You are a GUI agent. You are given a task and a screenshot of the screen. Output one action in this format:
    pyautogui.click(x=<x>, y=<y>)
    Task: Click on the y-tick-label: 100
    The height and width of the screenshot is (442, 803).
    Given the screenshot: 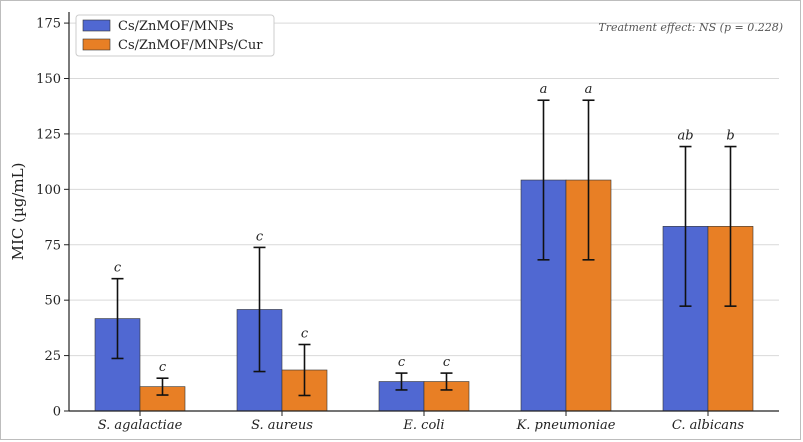 What is the action you would take?
    pyautogui.click(x=48, y=190)
    